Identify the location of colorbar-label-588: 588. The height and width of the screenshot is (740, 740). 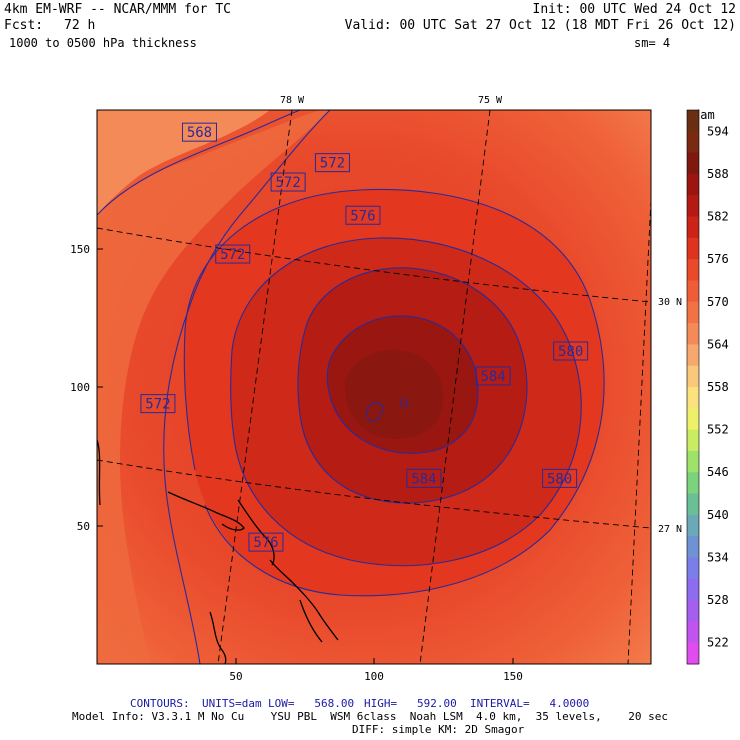
(718, 174).